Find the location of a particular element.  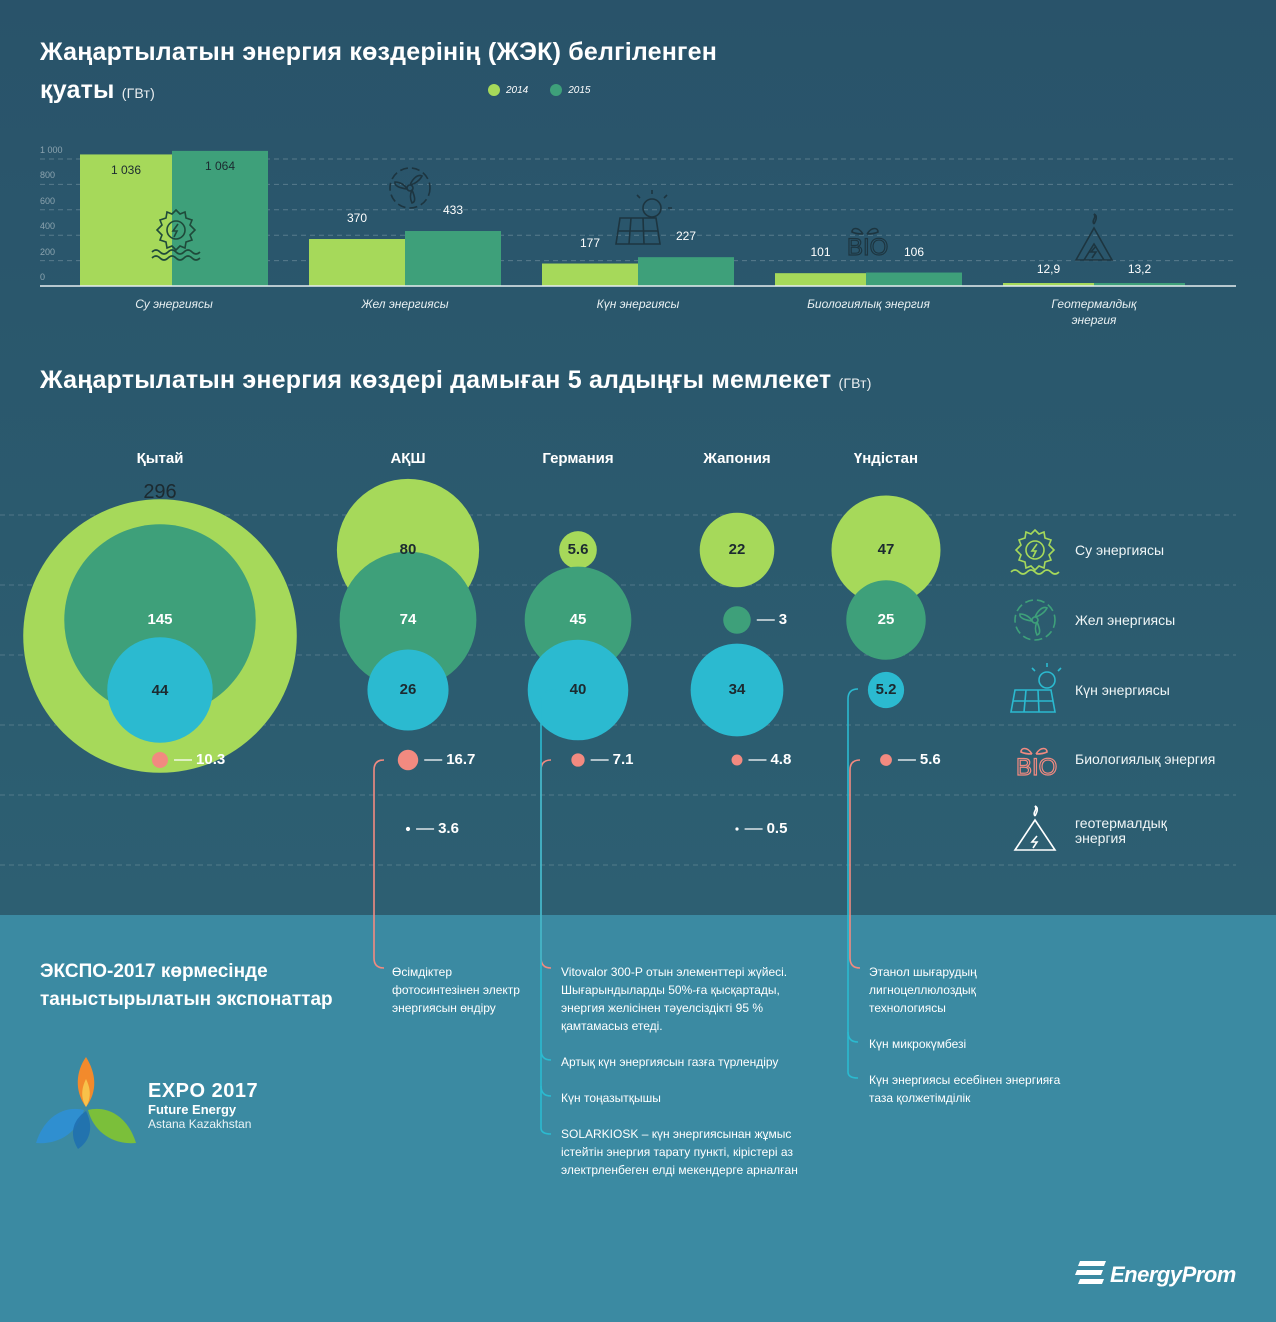

bubble-value-label: 25 is located at coordinates (886, 619).